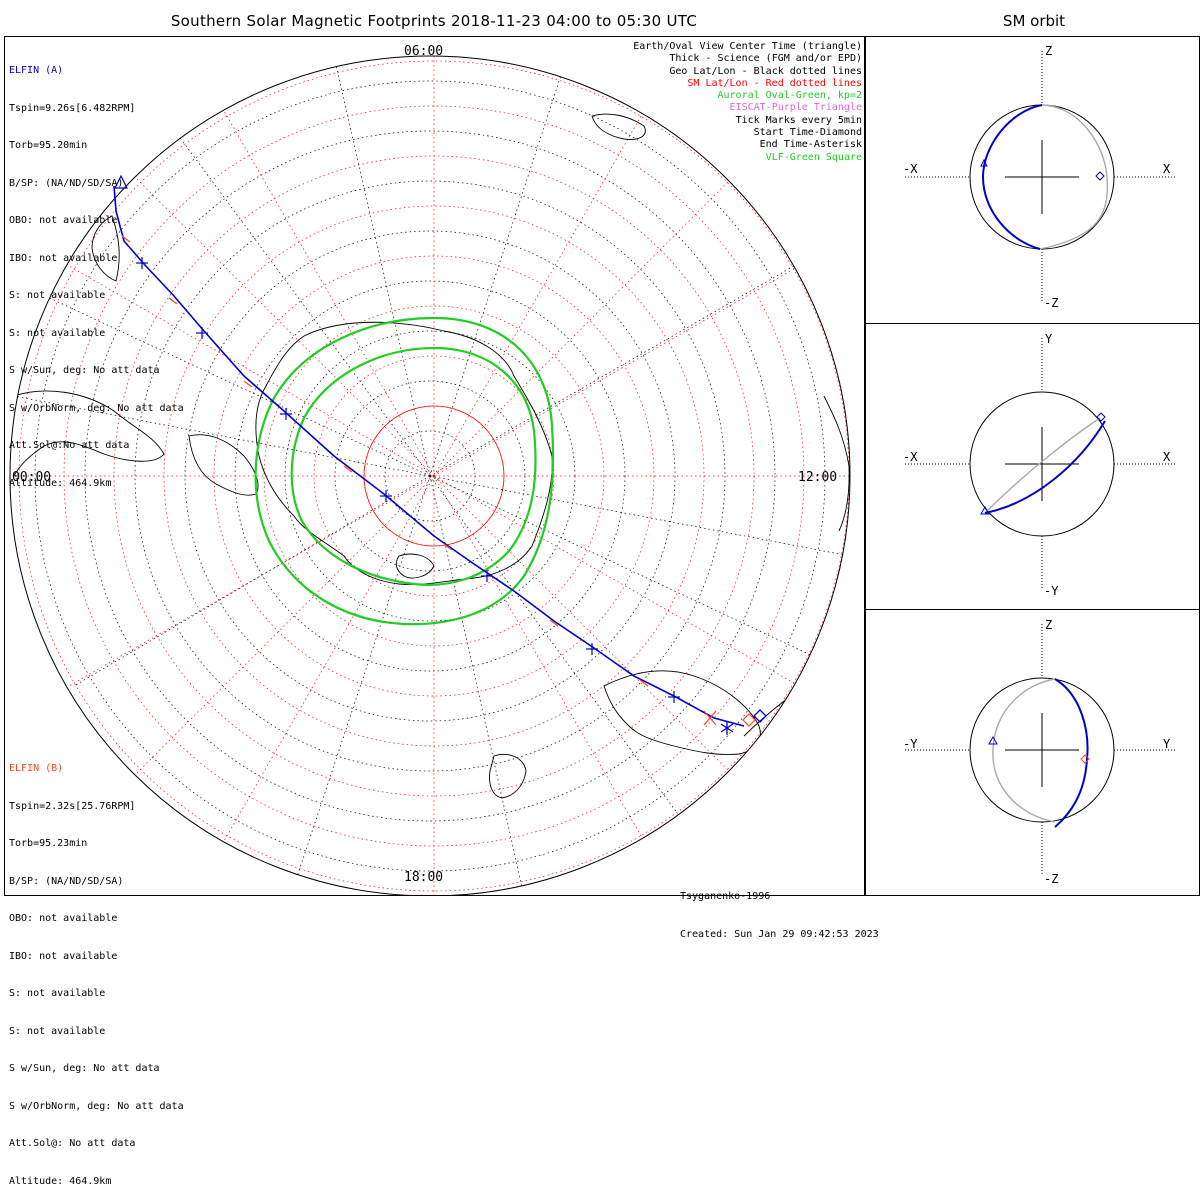 This screenshot has height=1201, width=1200. Describe the element at coordinates (1049, 51) in the screenshot. I see `orbit-xz-top: Z` at that location.